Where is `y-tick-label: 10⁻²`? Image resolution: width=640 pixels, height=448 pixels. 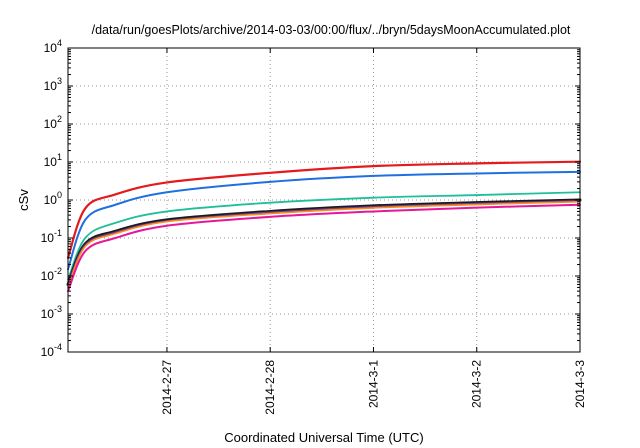
y-tick-label: 10⁻² is located at coordinates (51, 274).